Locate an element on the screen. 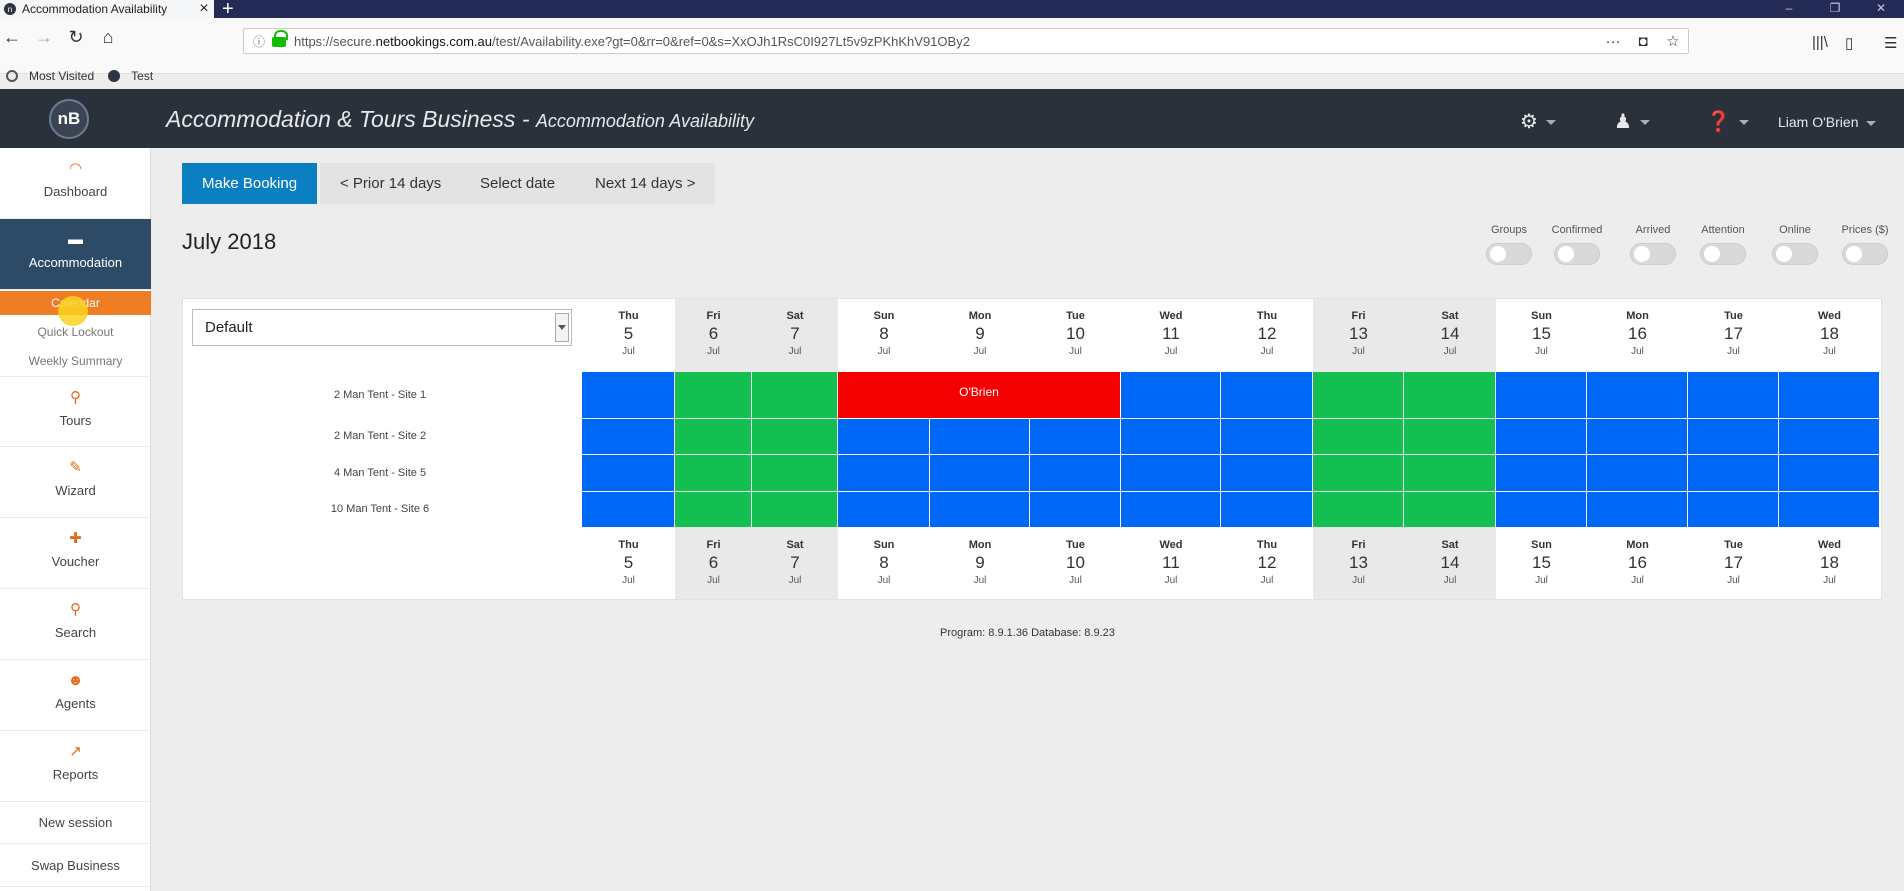 This screenshot has width=1904, height=891. bottom-day-header: Fri 6 Jul is located at coordinates (713, 562).